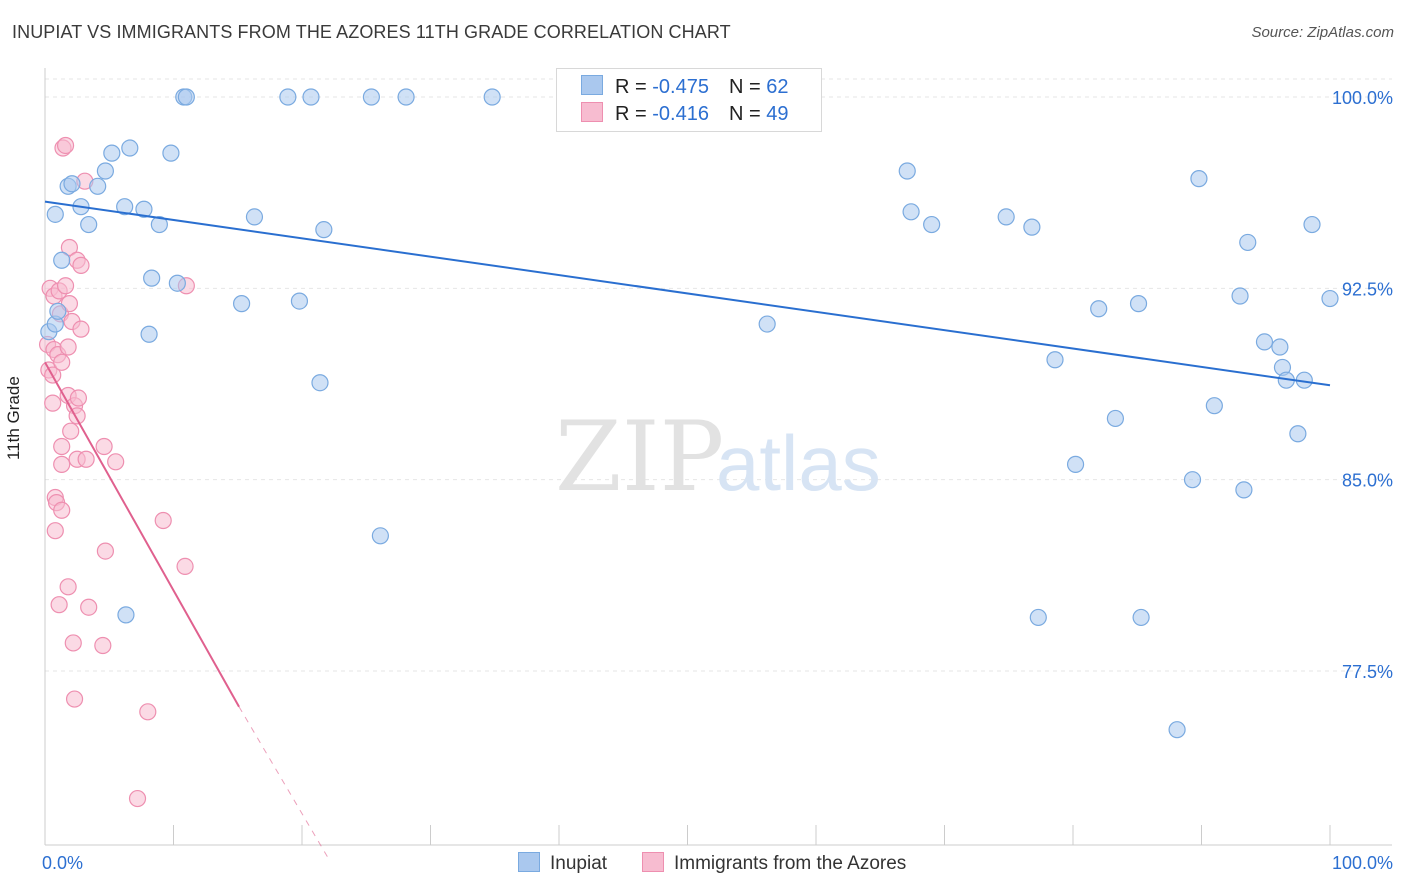 This screenshot has width=1406, height=892. I want to click on legend-n-value: 49, so click(777, 114).